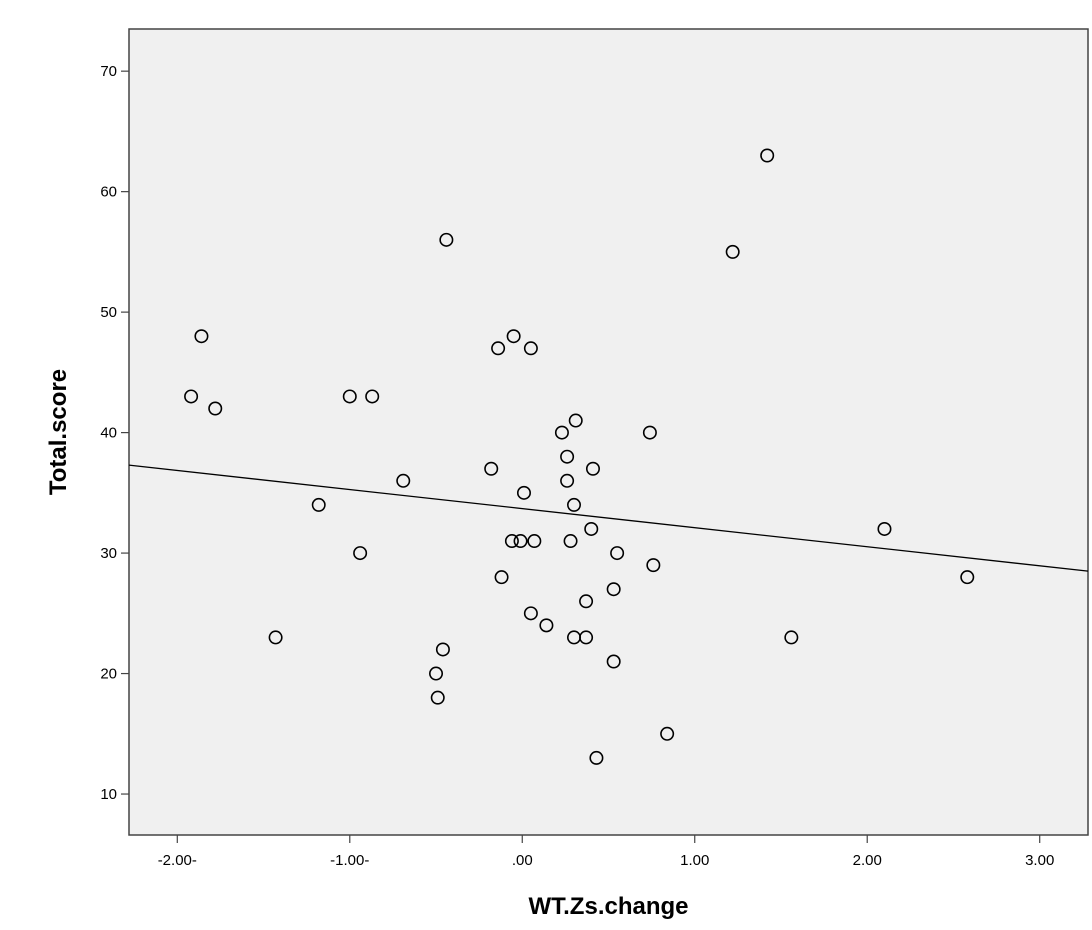 This screenshot has height=930, width=1092. Describe the element at coordinates (108, 674) in the screenshot. I see `y-tick-label: 20` at that location.